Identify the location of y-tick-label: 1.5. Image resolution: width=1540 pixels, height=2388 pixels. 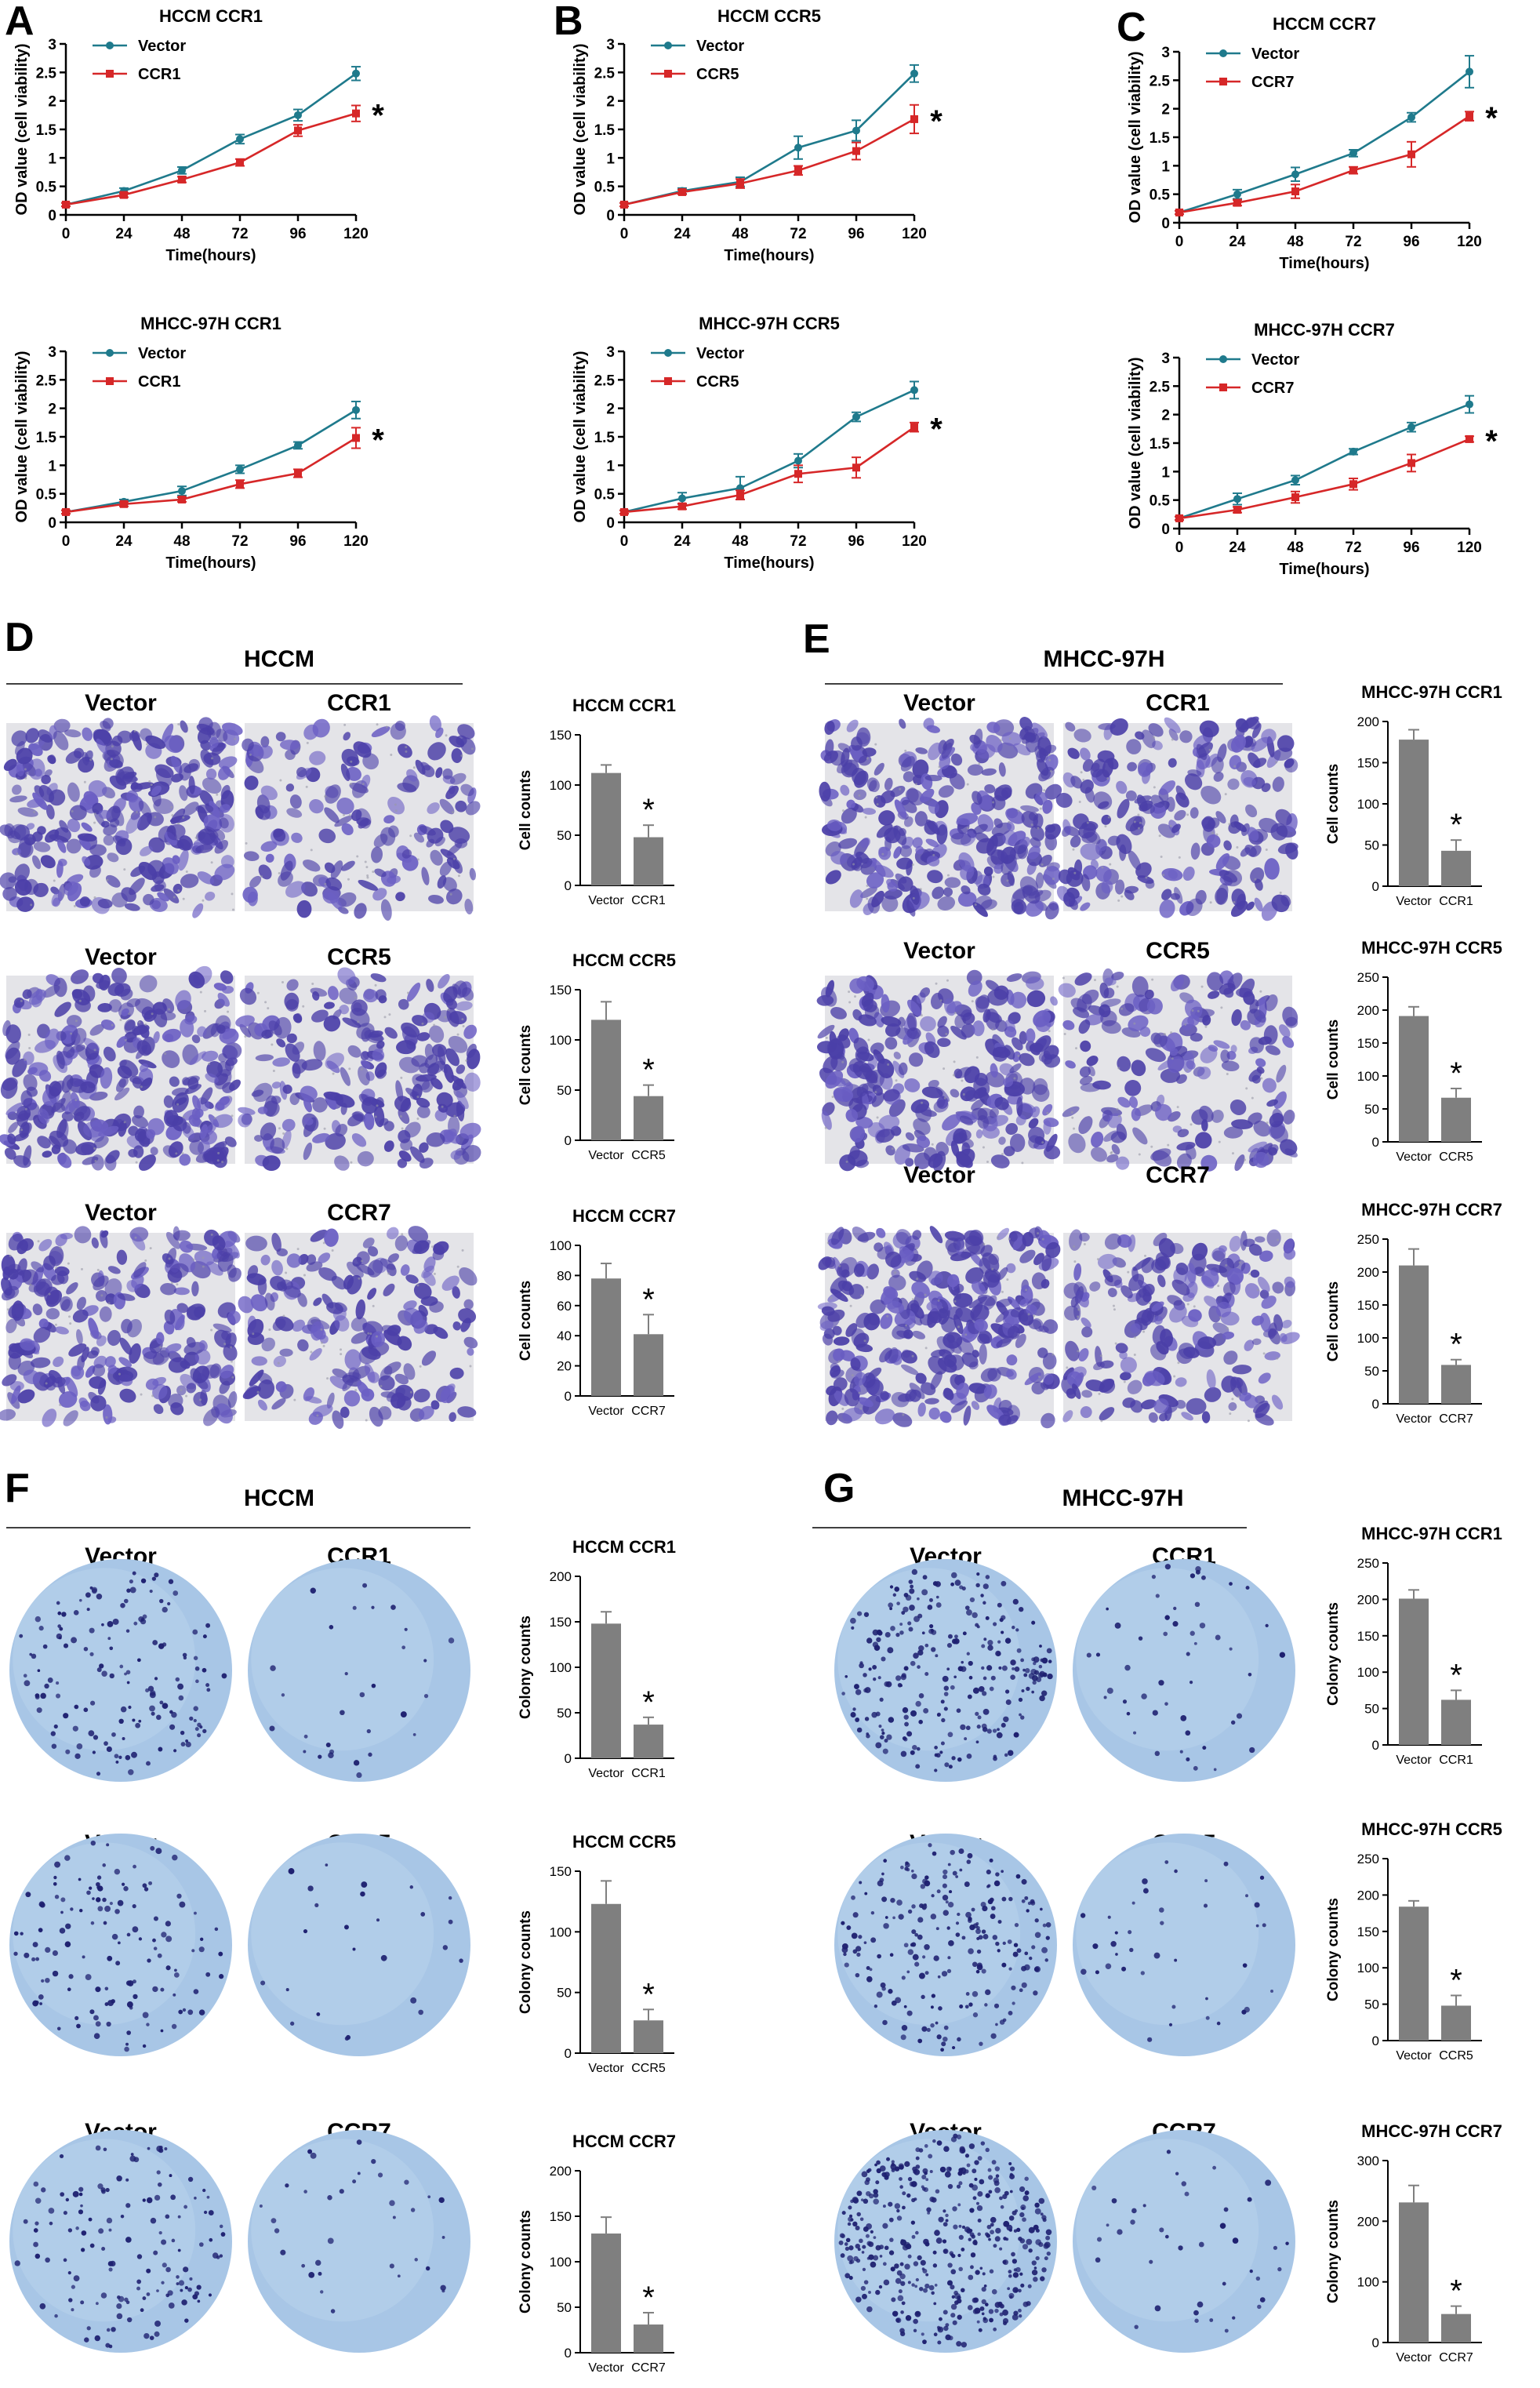
(605, 130).